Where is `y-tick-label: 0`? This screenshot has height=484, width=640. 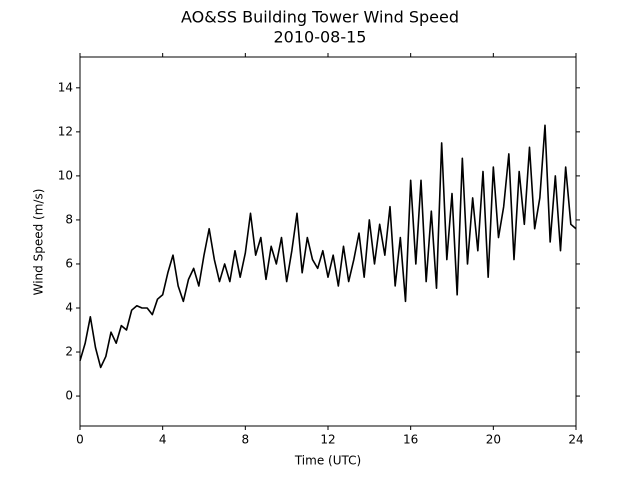 y-tick-label: 0 is located at coordinates (69, 396).